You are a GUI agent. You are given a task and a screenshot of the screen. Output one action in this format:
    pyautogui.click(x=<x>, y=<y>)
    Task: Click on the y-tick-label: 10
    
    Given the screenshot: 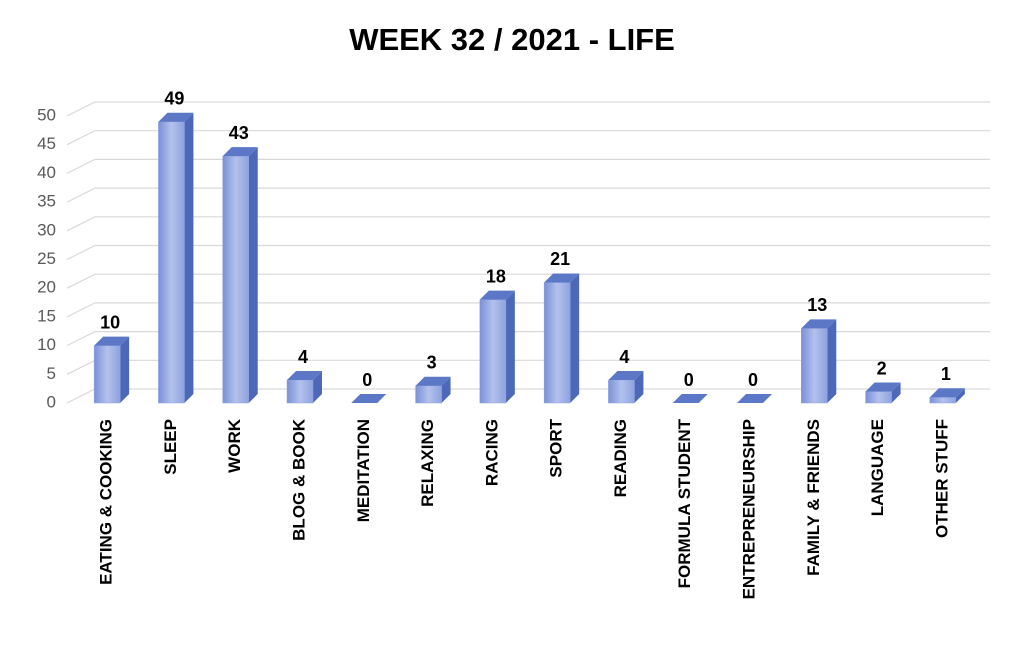 What is the action you would take?
    pyautogui.click(x=46, y=344)
    